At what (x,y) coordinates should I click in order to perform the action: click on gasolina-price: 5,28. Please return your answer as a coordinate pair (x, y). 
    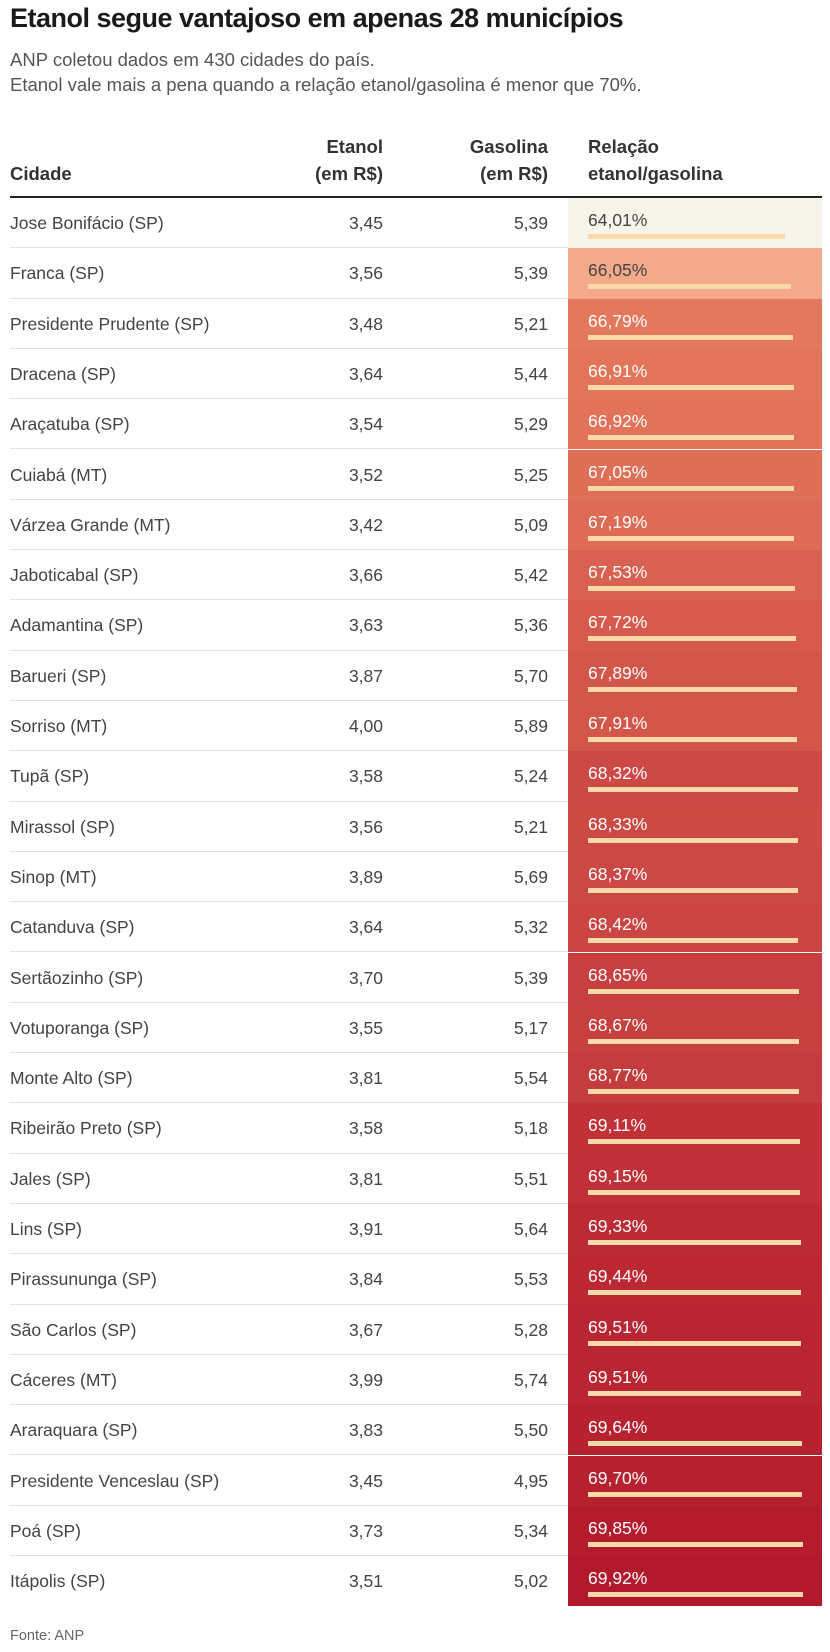
    Looking at the image, I should click on (530, 1329).